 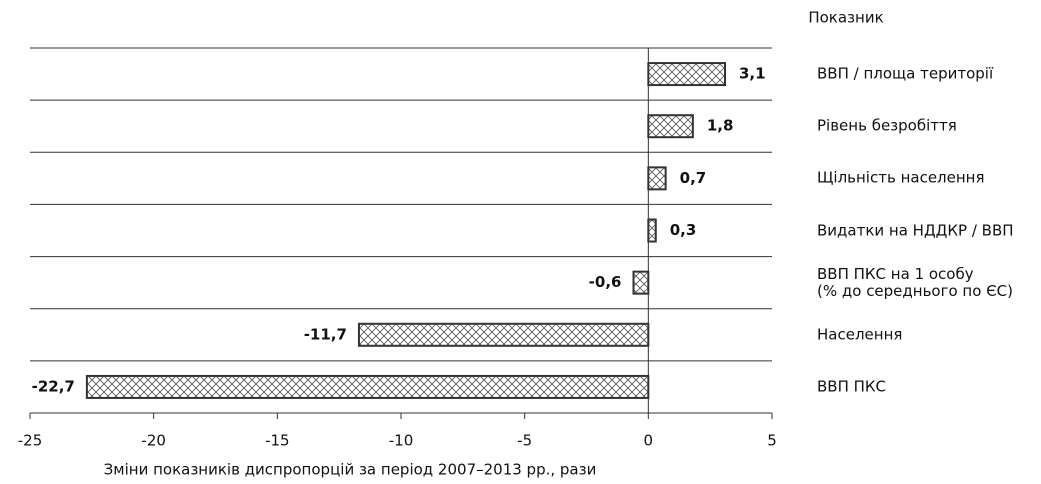 What do you see at coordinates (683, 230) in the screenshot?
I see `value-label: 0,3` at bounding box center [683, 230].